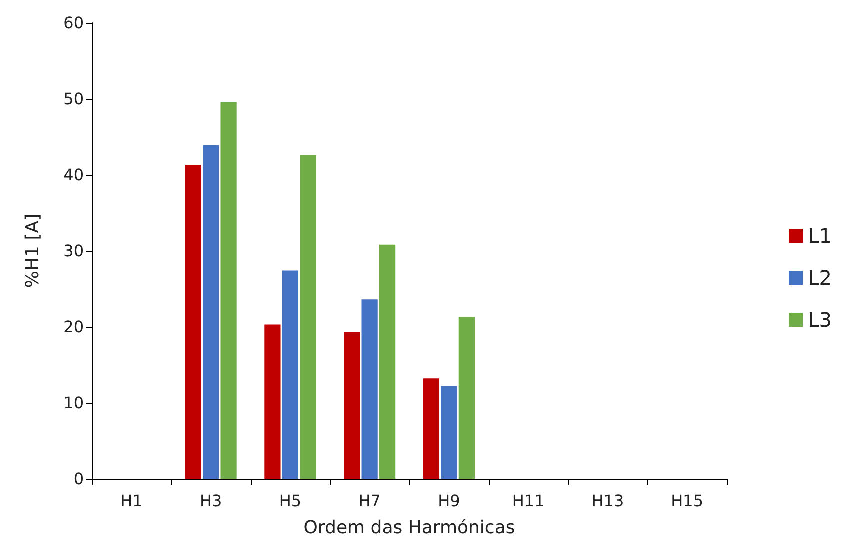  What do you see at coordinates (74, 251) in the screenshot?
I see `y-tick-label: 30` at bounding box center [74, 251].